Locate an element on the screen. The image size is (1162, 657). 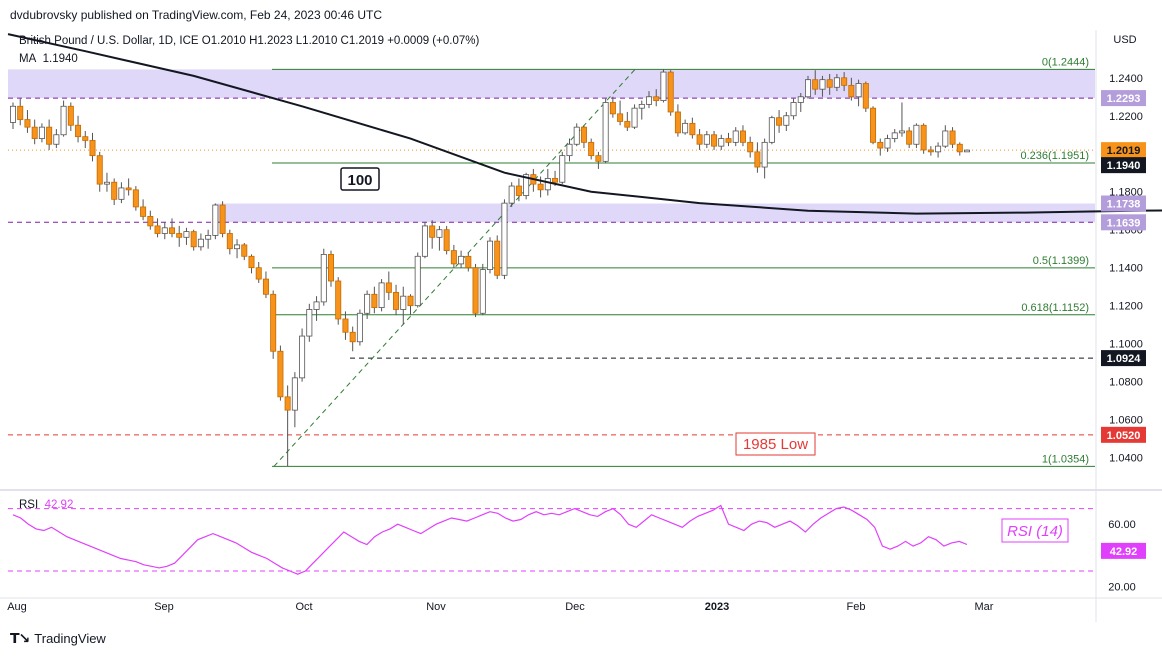
price-axis-tick: 1.2200 is located at coordinates (1126, 117).